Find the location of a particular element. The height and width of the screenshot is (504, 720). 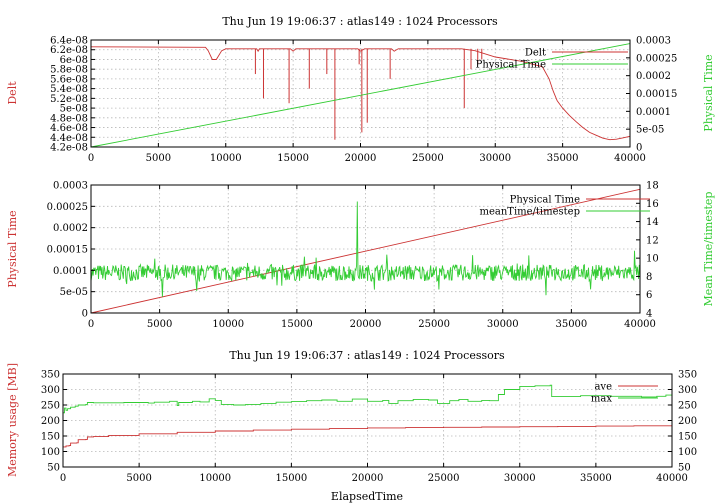

y2-tick-label: 6 is located at coordinates (649, 295).